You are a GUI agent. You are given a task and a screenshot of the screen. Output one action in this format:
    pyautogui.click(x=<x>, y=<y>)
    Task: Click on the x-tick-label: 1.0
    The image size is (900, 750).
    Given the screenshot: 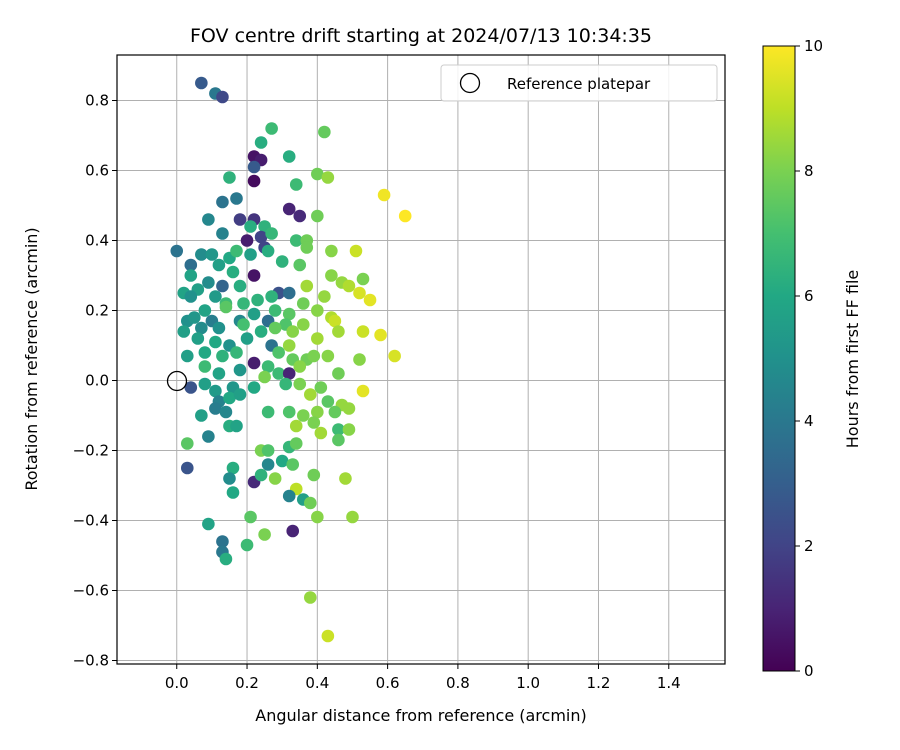 What is the action you would take?
    pyautogui.click(x=528, y=683)
    